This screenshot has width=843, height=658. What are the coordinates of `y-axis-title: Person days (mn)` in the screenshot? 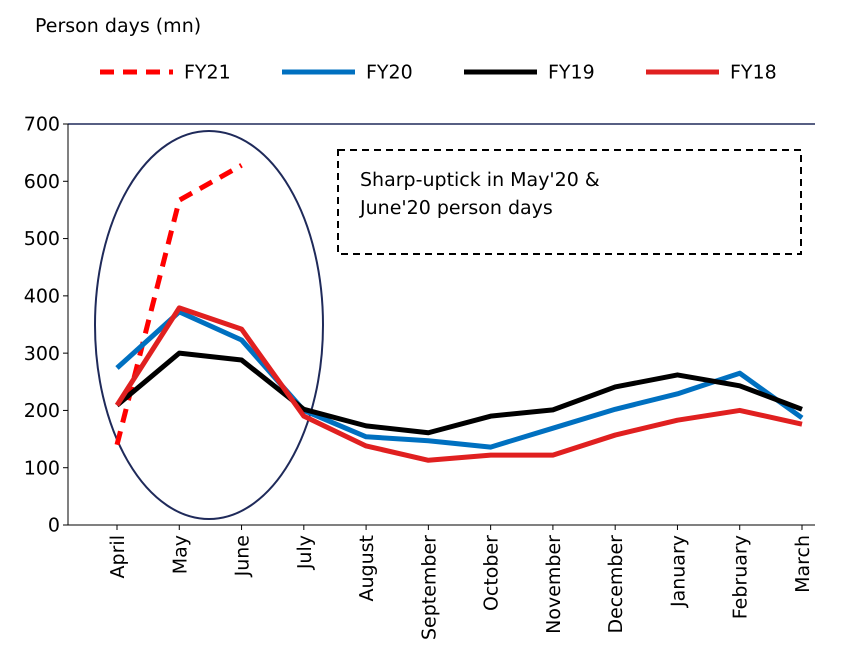 It's located at (118, 26).